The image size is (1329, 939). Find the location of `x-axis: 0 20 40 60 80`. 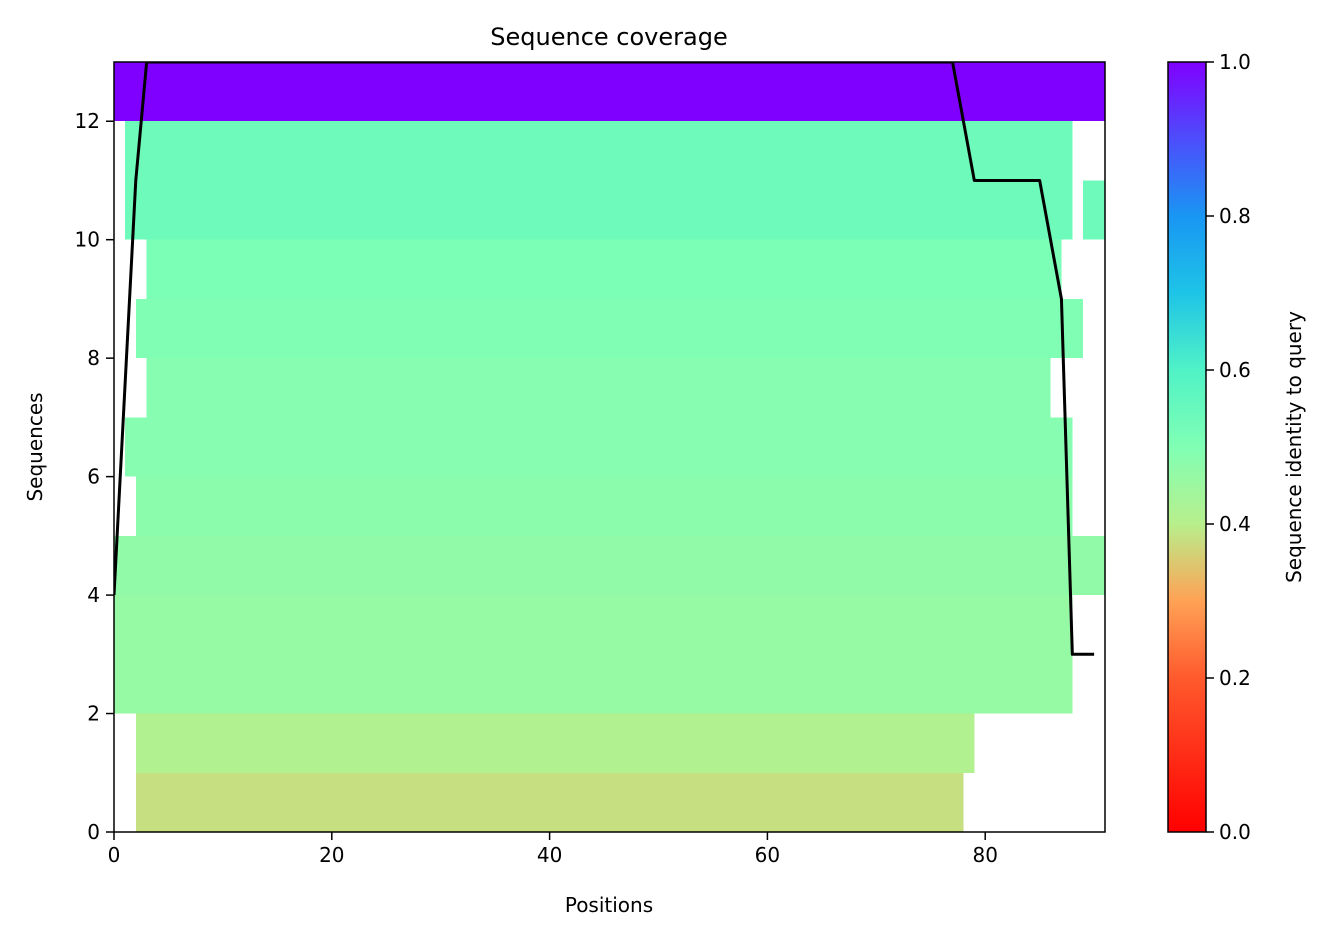

x-axis: 0 20 40 60 80 is located at coordinates (553, 849).